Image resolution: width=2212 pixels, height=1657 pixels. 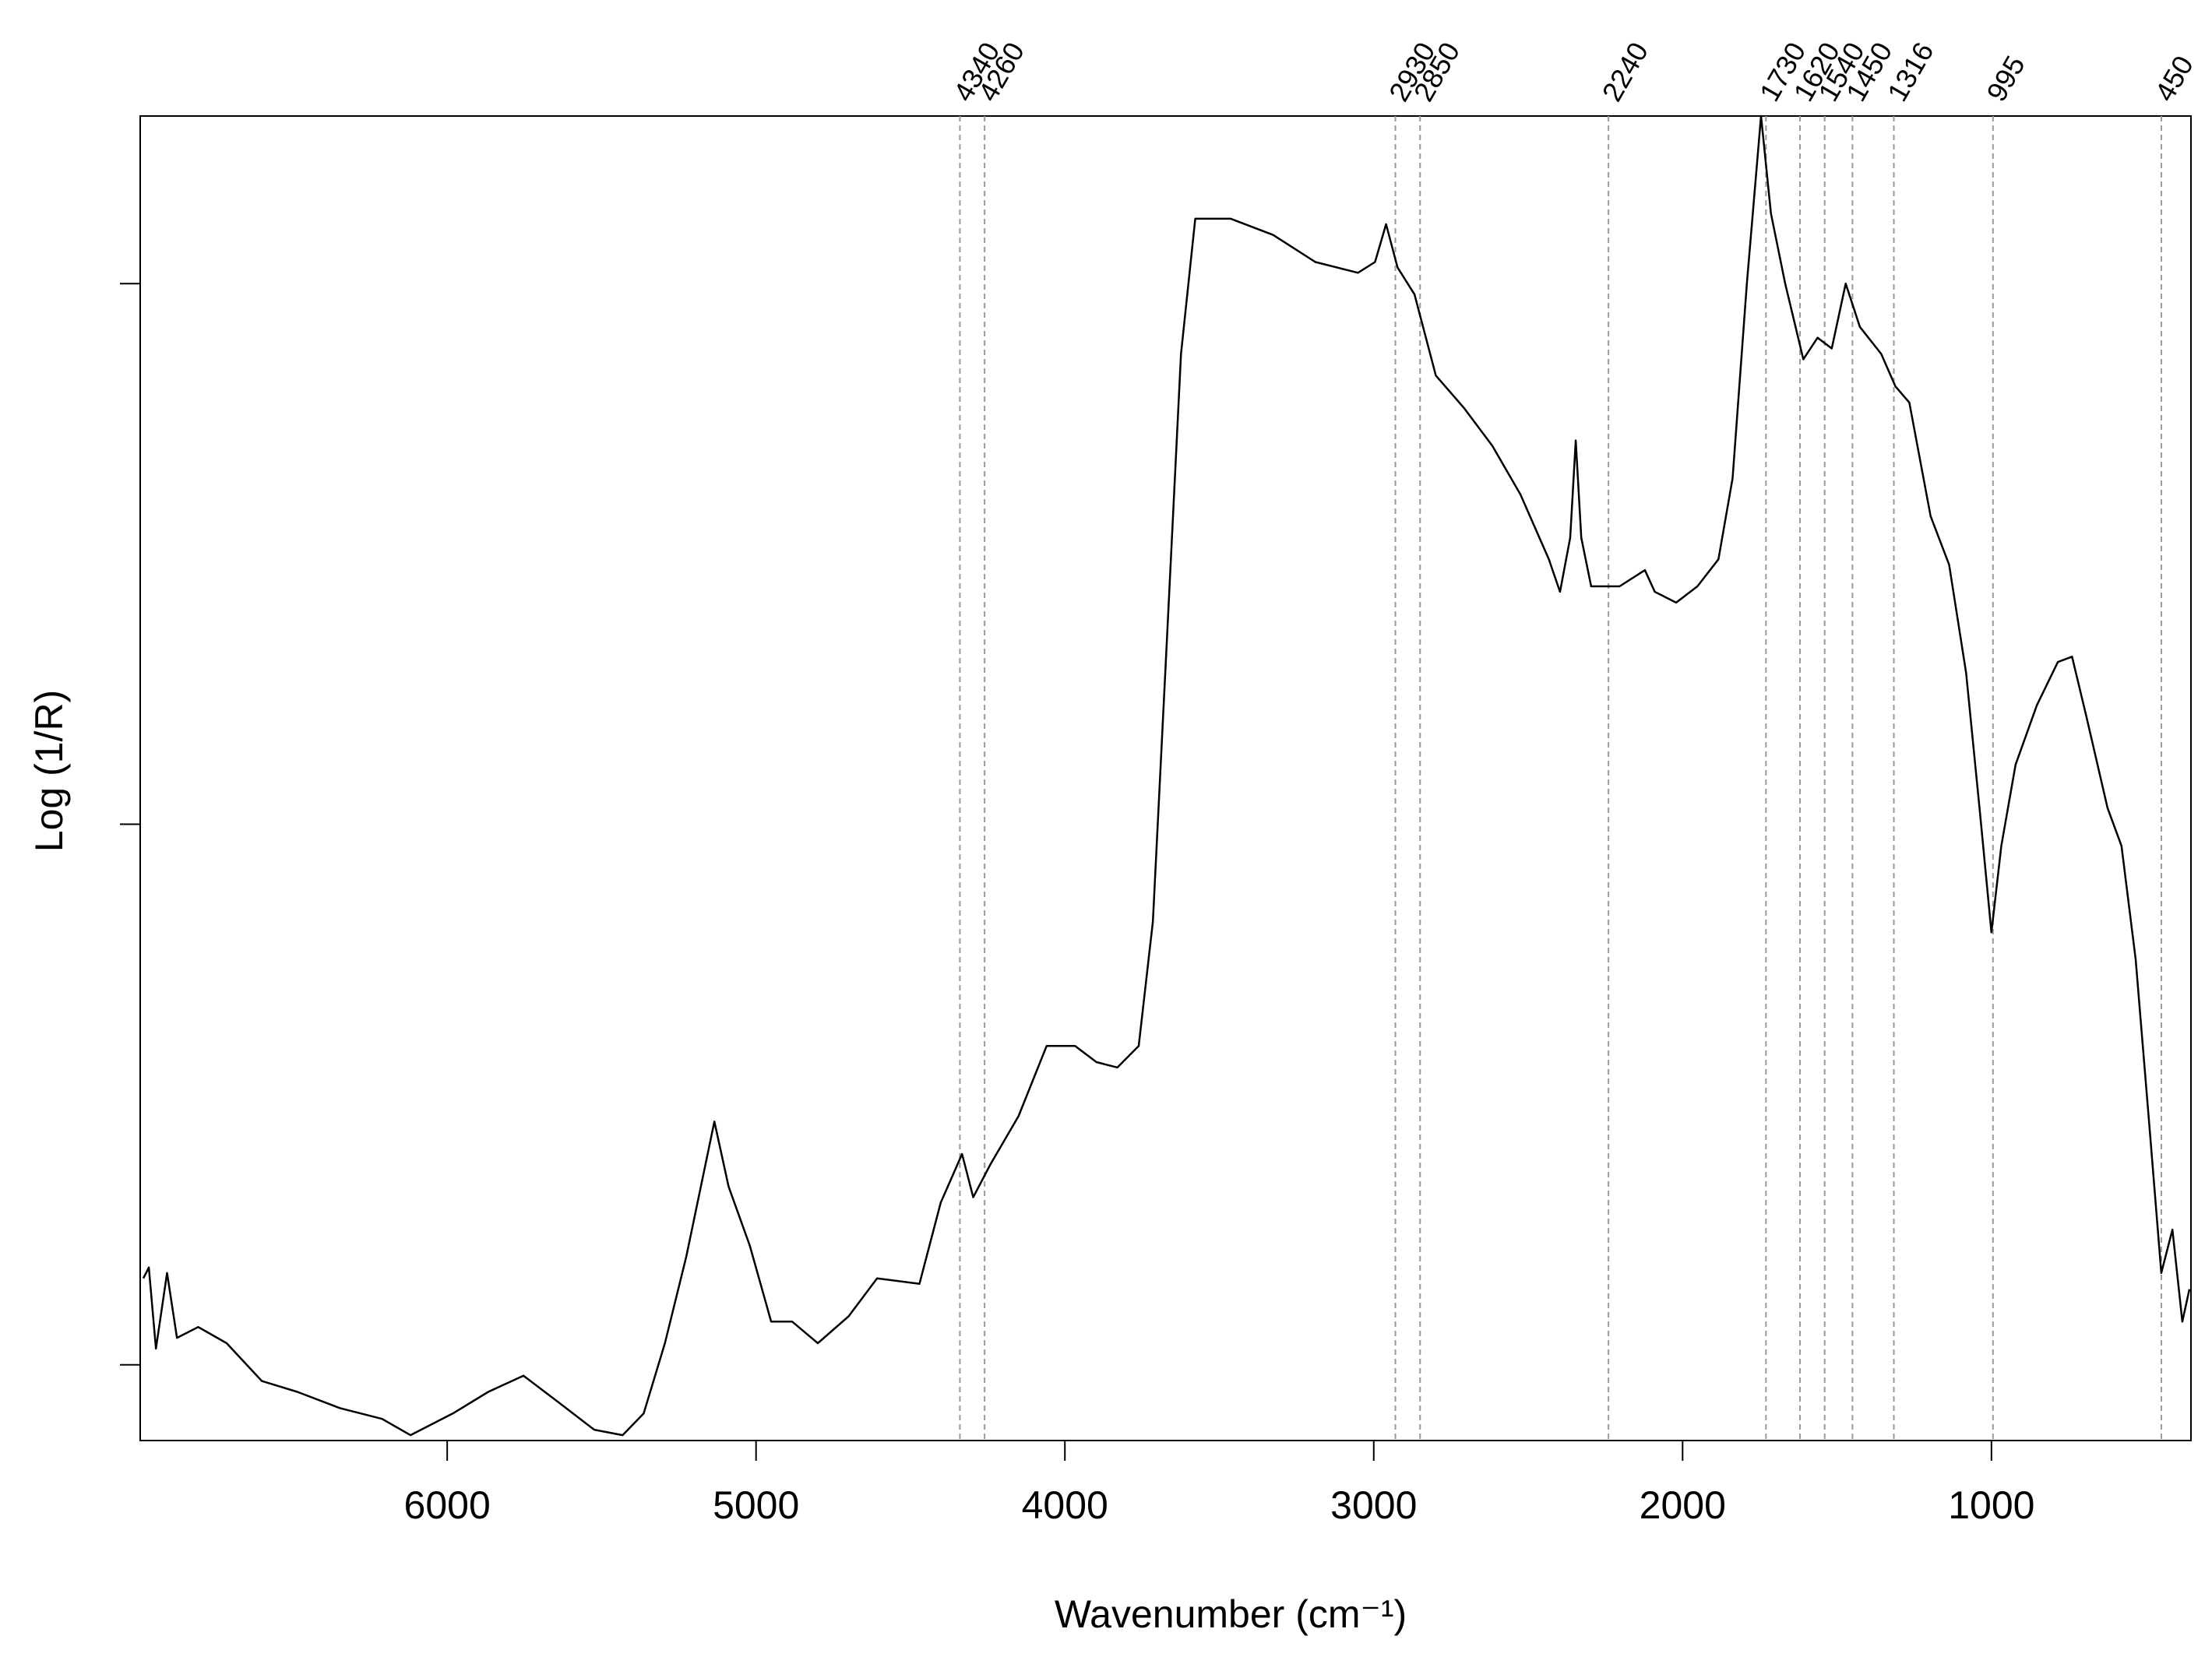 What do you see at coordinates (2005, 78) in the screenshot?
I see `reference-line-label: 995` at bounding box center [2005, 78].